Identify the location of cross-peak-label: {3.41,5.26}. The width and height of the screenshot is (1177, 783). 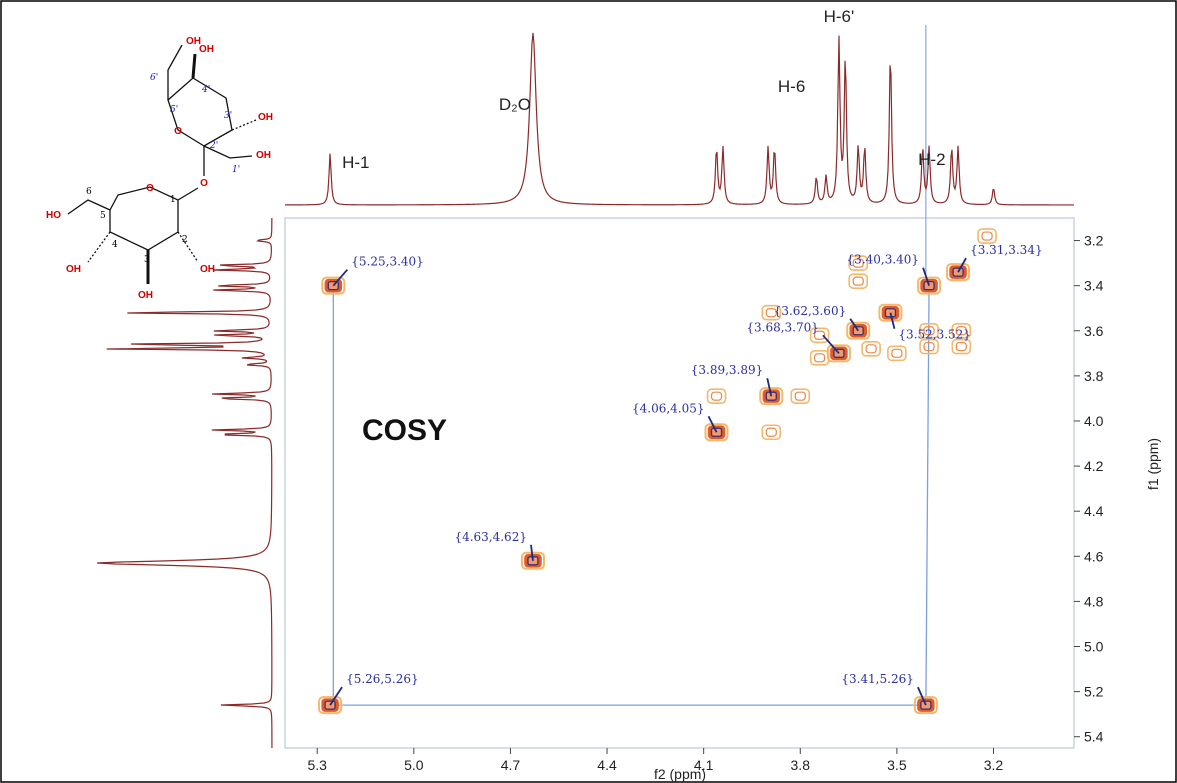
(877, 679).